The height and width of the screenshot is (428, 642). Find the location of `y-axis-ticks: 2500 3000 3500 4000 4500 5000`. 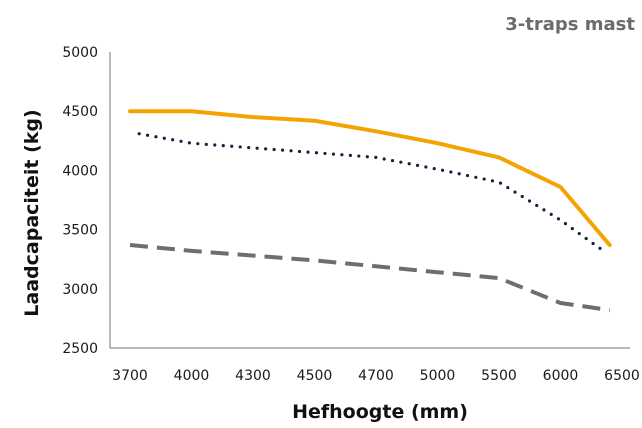

y-axis-ticks: 2500 3000 3500 4000 4500 5000 is located at coordinates (80, 201).